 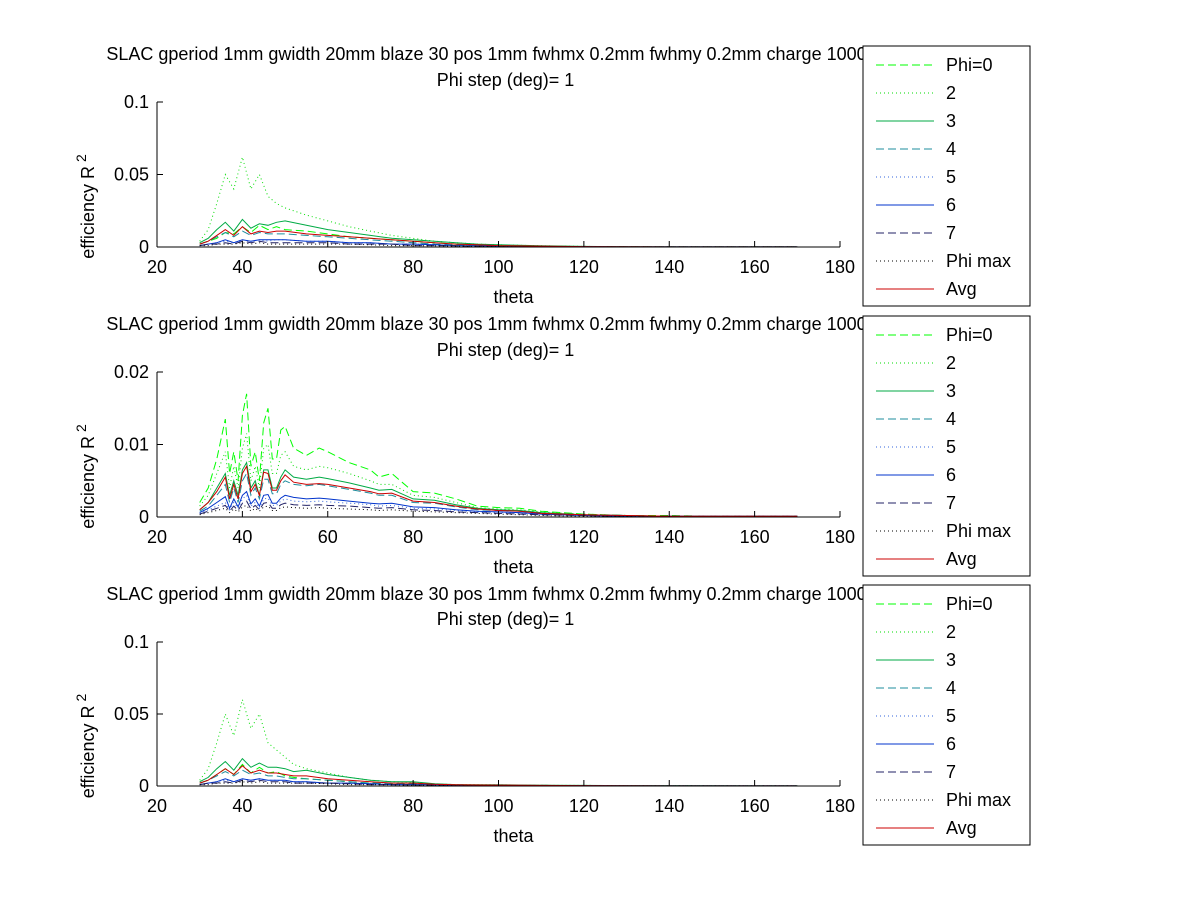 What do you see at coordinates (131, 372) in the screenshot?
I see `y-tick-label: 0.02` at bounding box center [131, 372].